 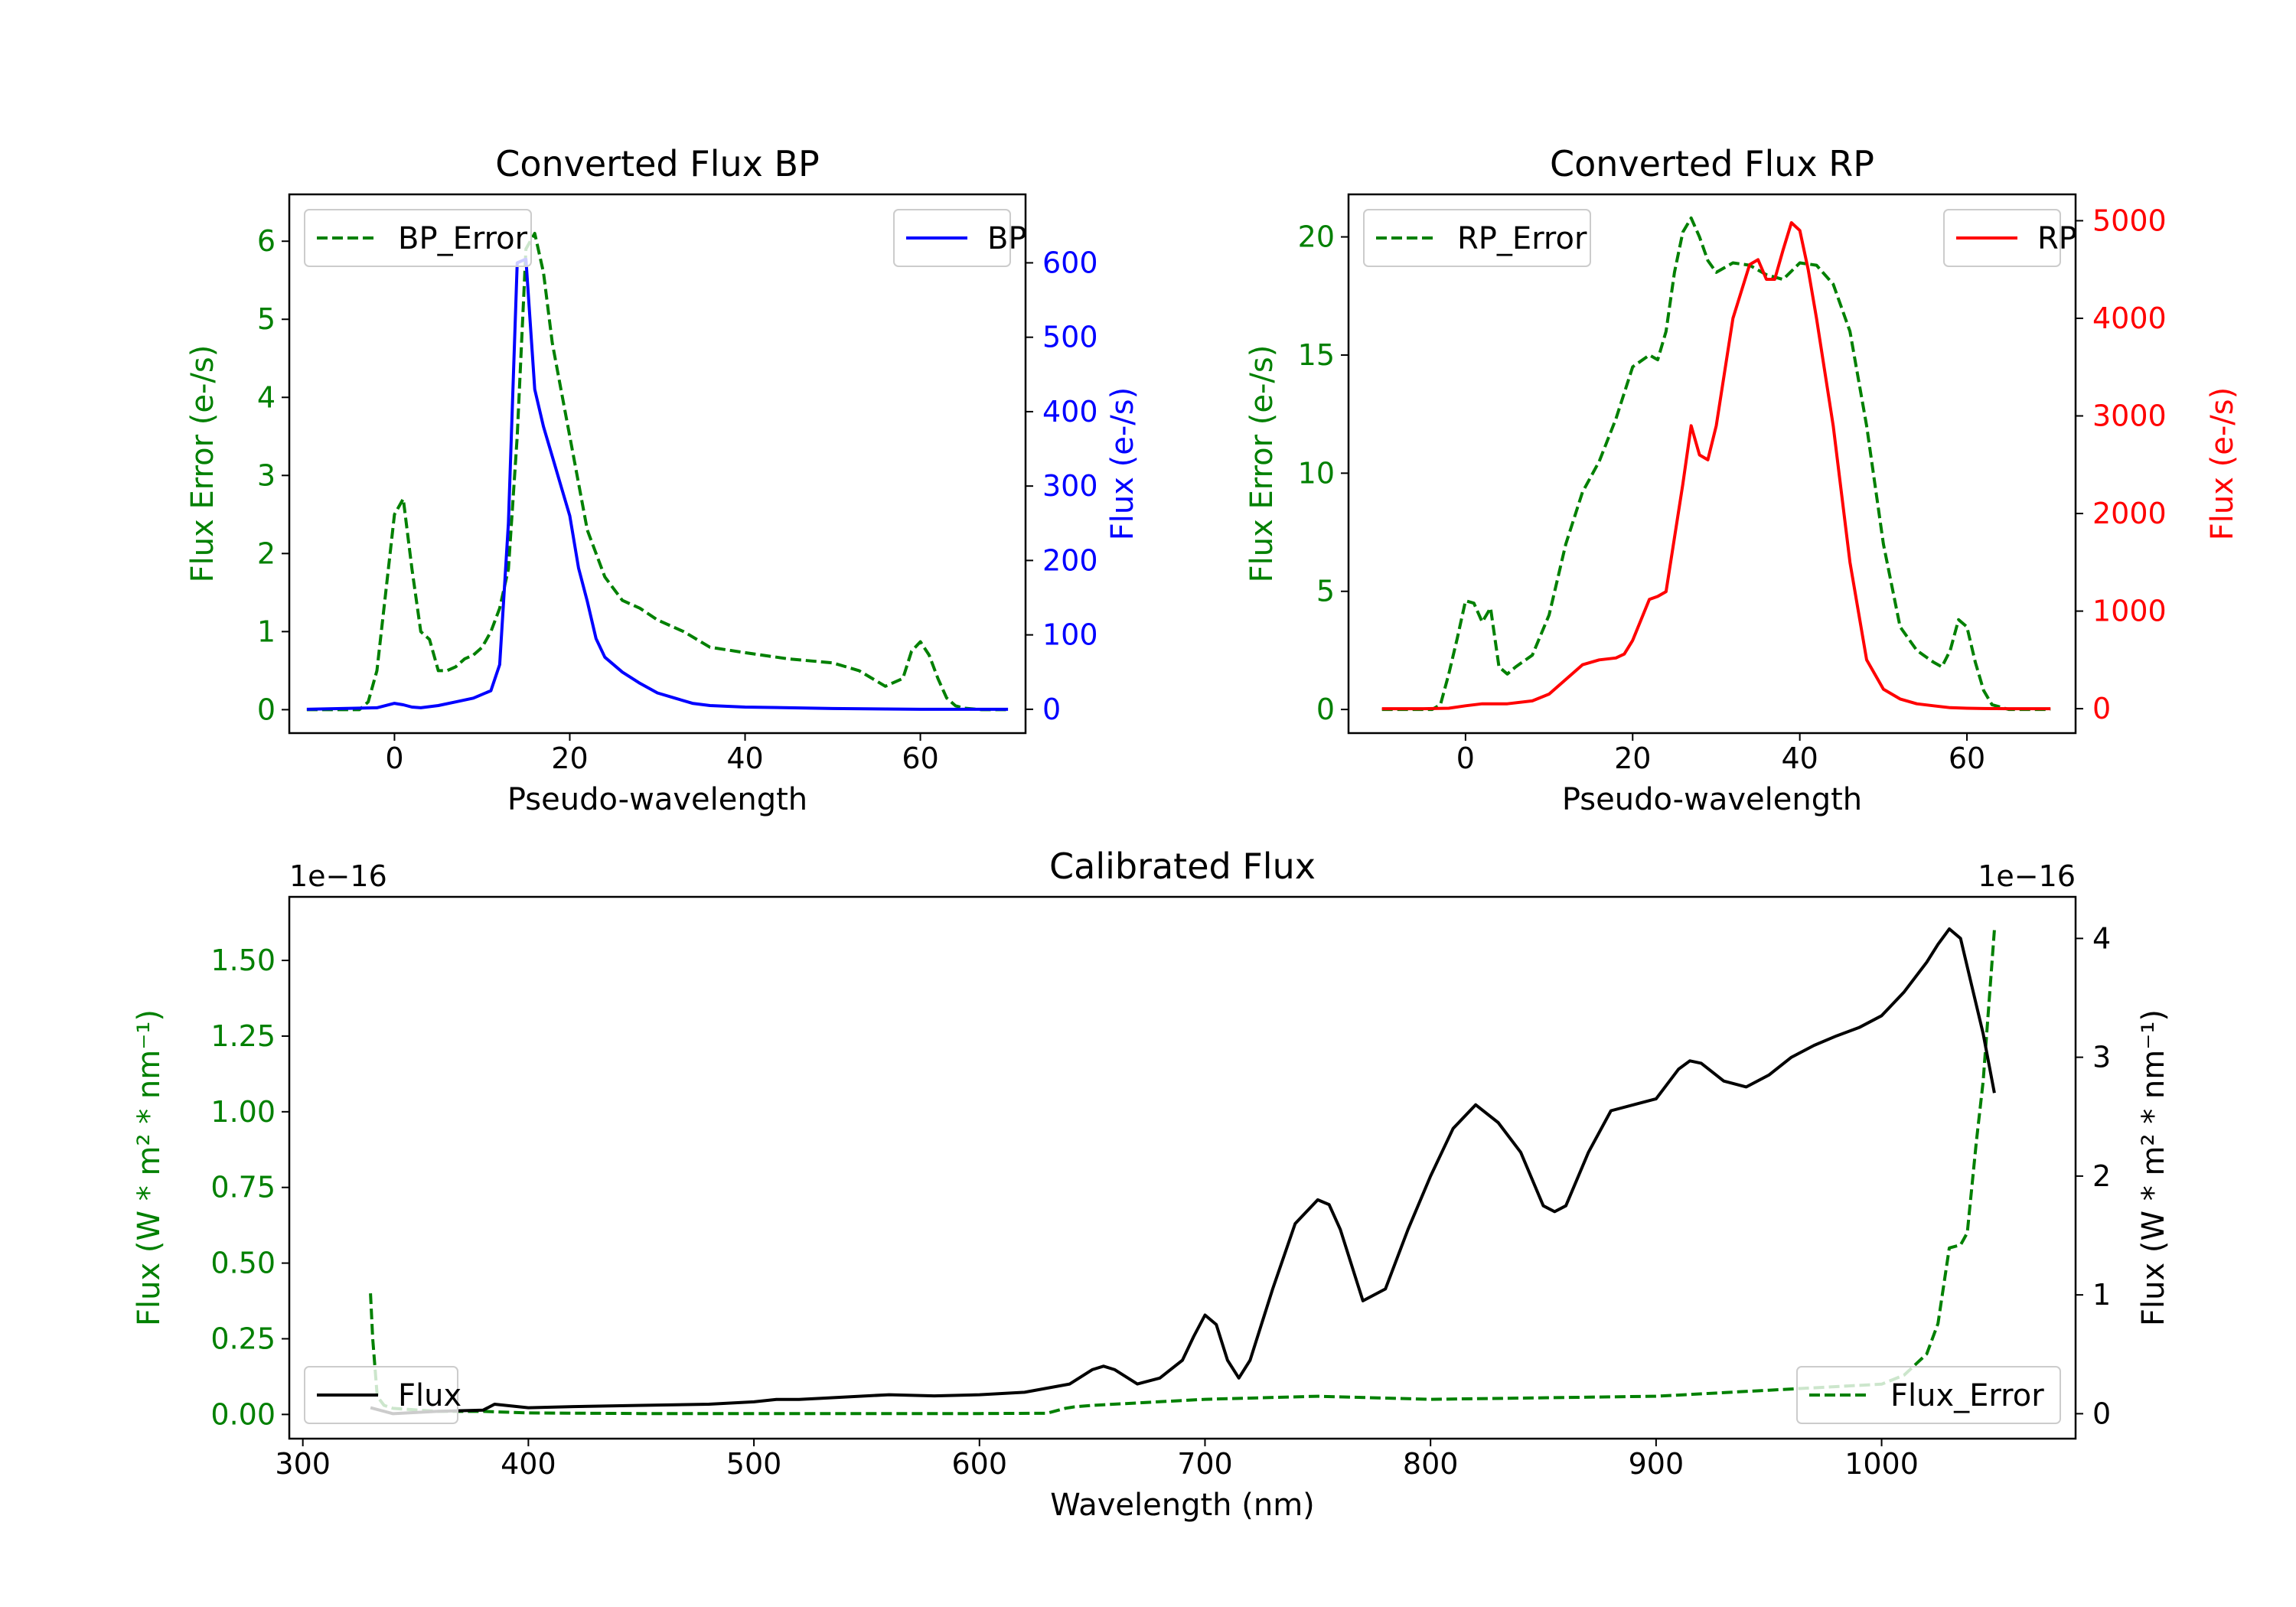 I want to click on y-right-tick-label: 4, so click(x=2101, y=938).